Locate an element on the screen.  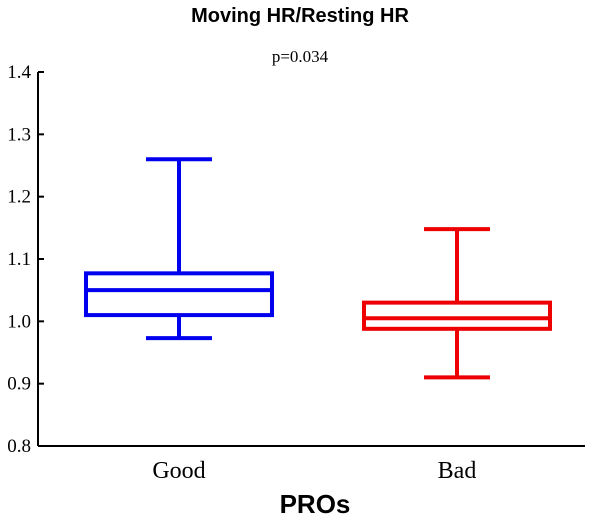
box-bad is located at coordinates (457, 303).